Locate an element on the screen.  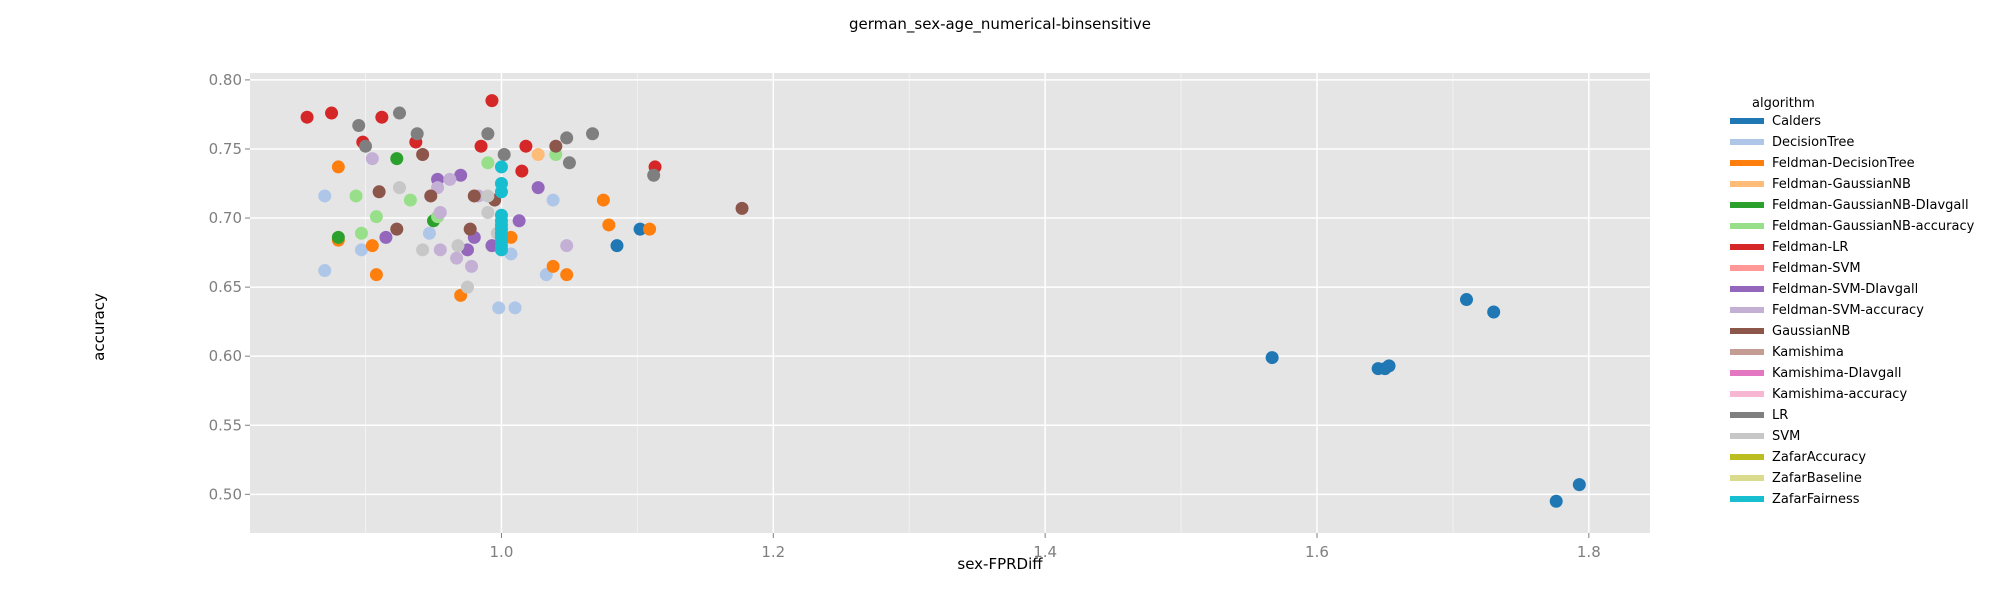
y-tick-label: 0.70 is located at coordinates (225, 218).